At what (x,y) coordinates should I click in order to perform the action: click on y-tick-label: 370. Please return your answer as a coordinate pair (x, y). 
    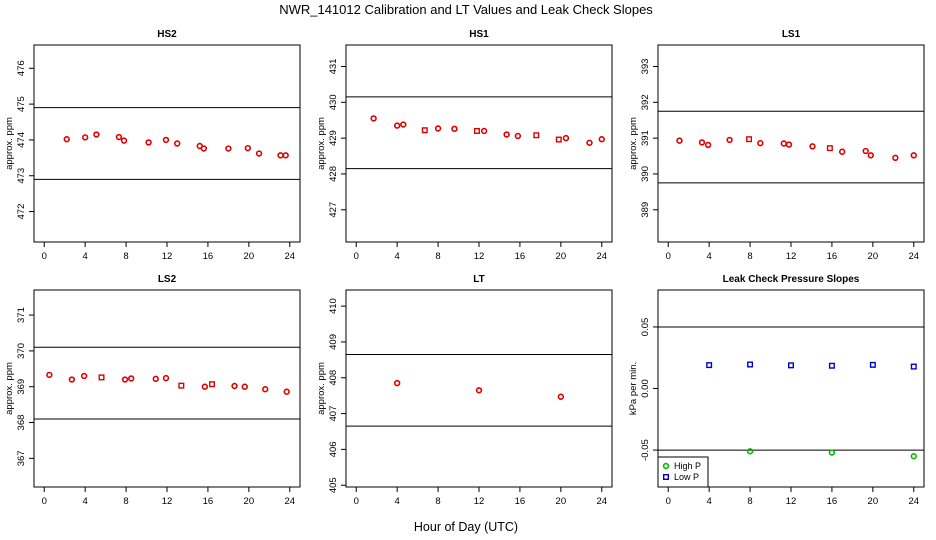
    Looking at the image, I should click on (21, 351).